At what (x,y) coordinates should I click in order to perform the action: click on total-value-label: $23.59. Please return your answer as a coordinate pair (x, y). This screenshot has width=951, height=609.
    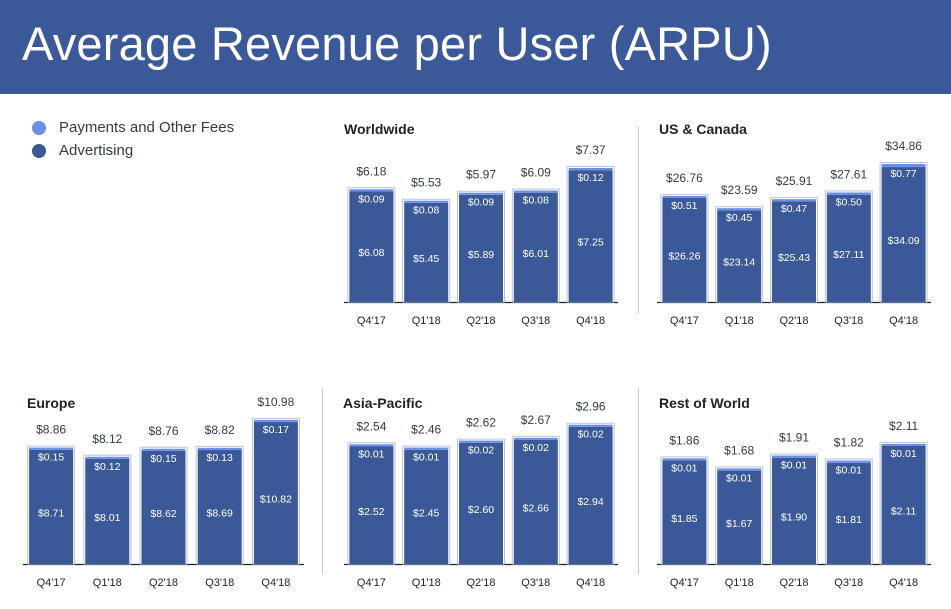
    Looking at the image, I should click on (739, 190).